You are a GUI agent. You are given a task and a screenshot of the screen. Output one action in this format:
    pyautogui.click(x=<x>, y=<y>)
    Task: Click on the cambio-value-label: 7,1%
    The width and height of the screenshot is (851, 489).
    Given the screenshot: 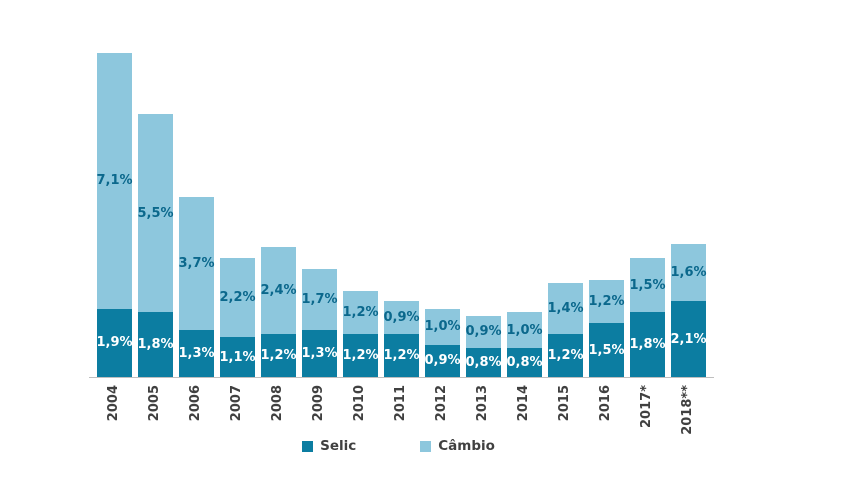 What is the action you would take?
    pyautogui.click(x=114, y=181)
    